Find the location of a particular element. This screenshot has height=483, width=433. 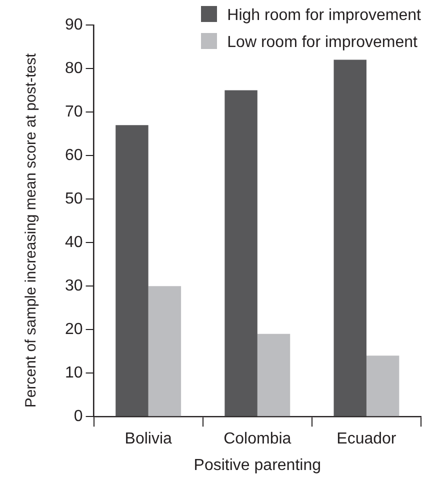

y-tick-label: 90 is located at coordinates (74, 25).